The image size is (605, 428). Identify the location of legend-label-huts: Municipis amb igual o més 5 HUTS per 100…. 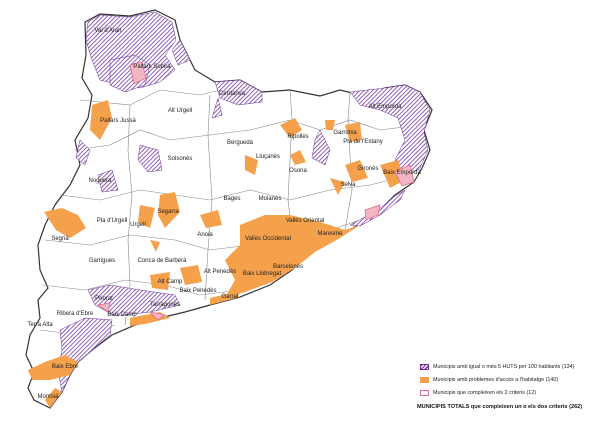
(504, 366).